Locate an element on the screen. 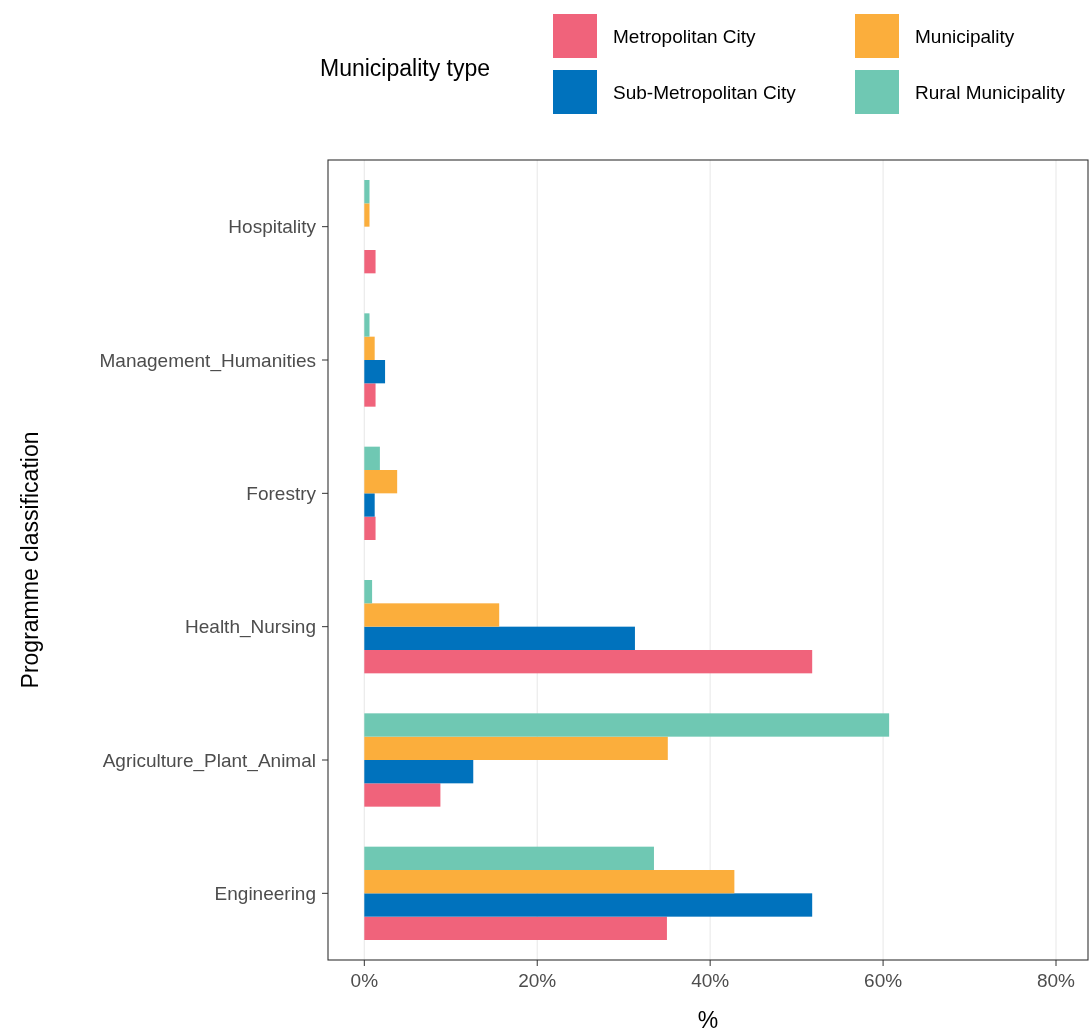  legend-label: Rural Municipality is located at coordinates (990, 92).